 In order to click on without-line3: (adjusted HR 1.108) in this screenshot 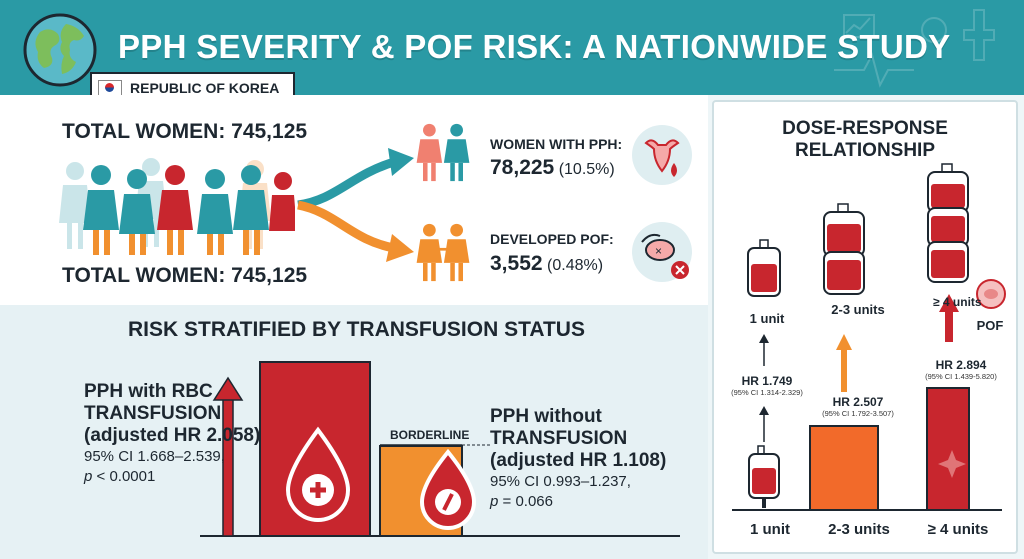, I will do `click(578, 461)`.